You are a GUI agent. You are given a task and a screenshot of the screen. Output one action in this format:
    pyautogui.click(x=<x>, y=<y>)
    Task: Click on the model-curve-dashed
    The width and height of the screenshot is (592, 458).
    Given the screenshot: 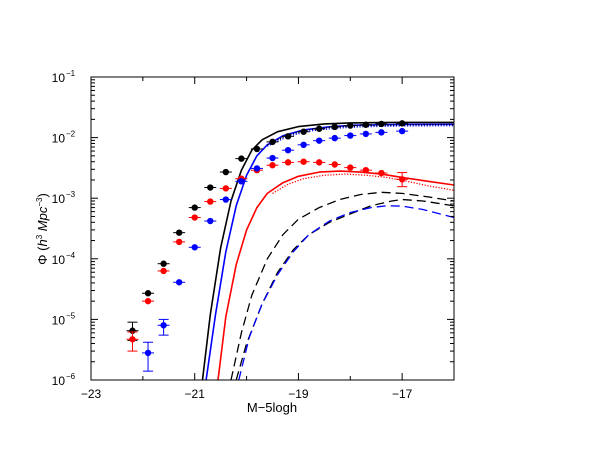 What is the action you would take?
    pyautogui.click(x=344, y=289)
    